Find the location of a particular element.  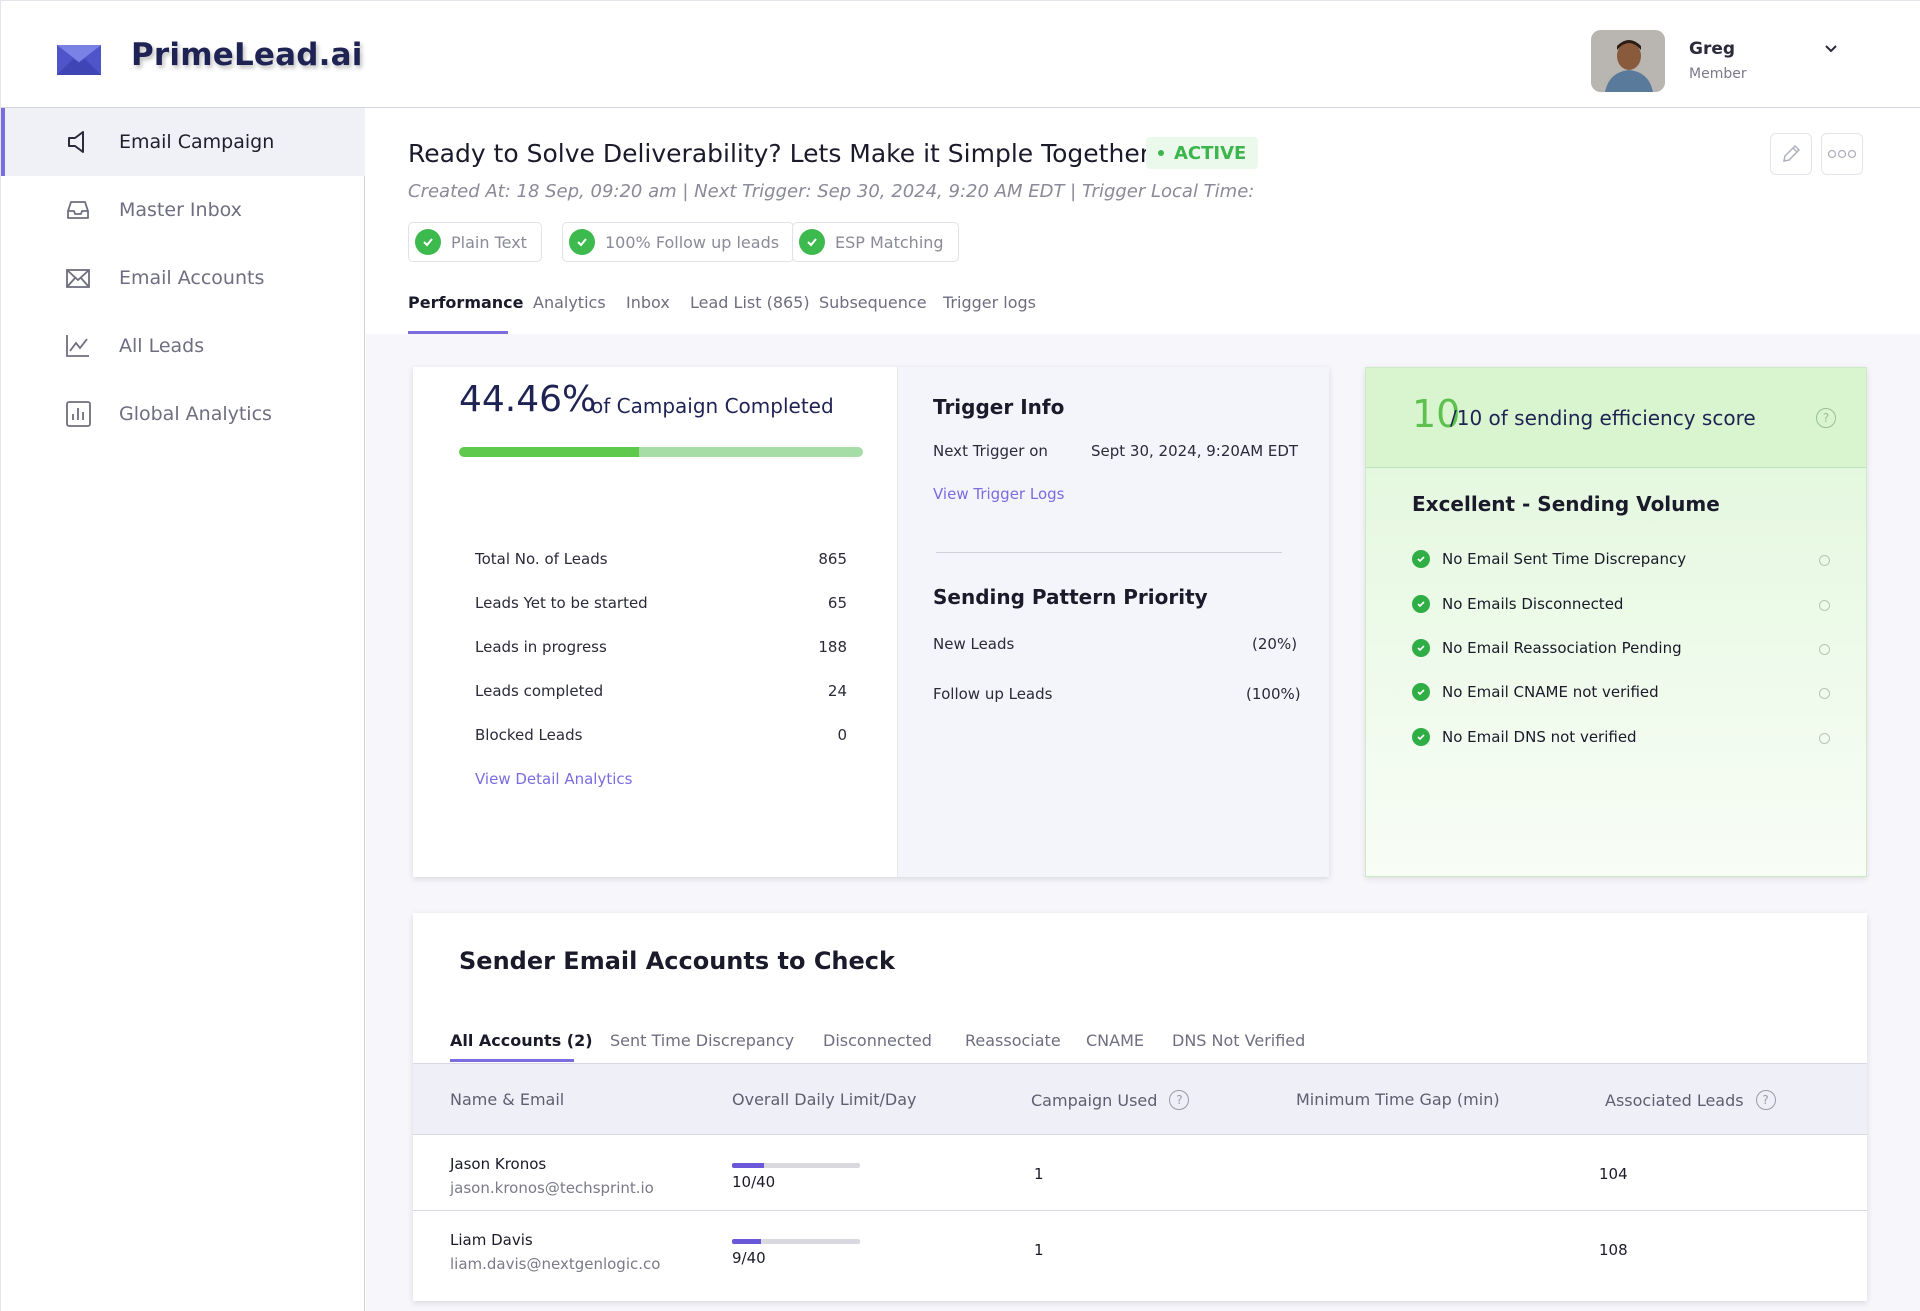

check-label: No Email Reassociation Pending is located at coordinates (1562, 648).